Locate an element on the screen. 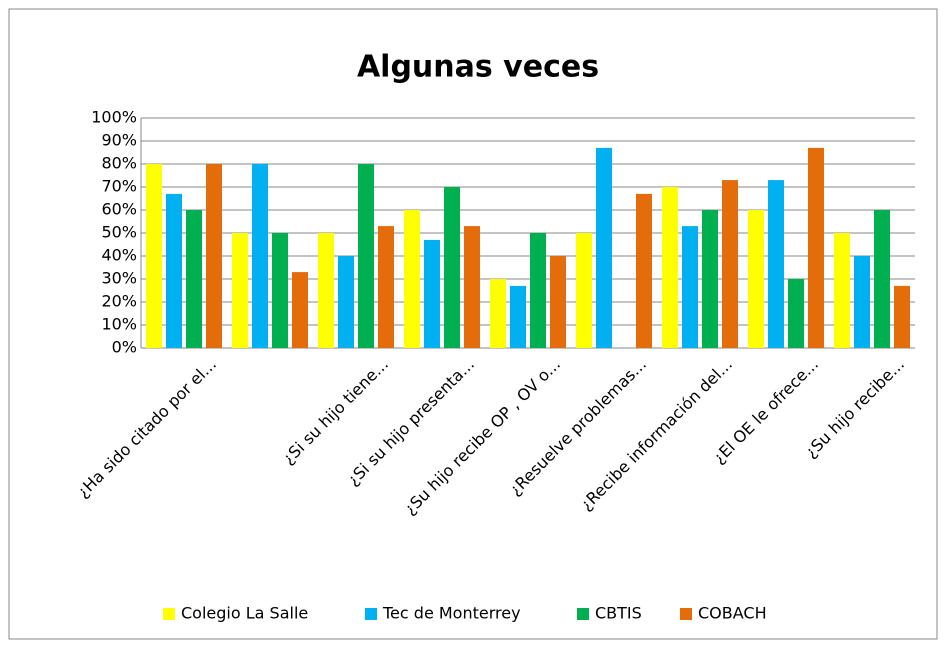 Image resolution: width=946 pixels, height=648 pixels. legend-label: Tec de Monterrey is located at coordinates (451, 613).